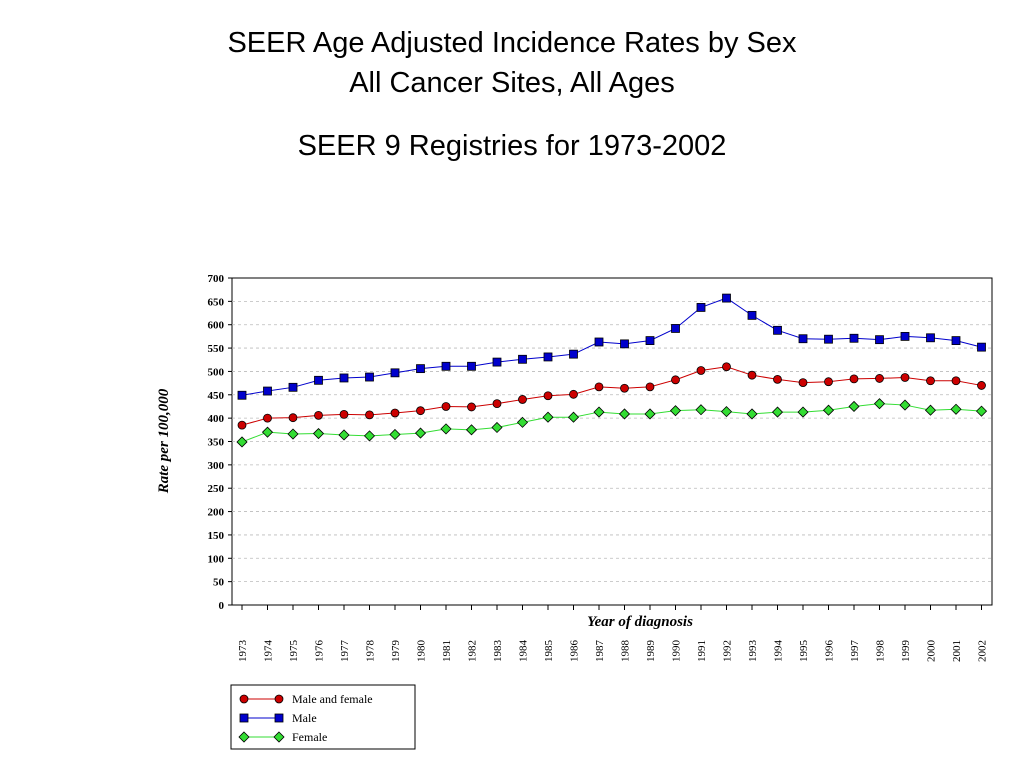 This screenshot has width=1024, height=768. I want to click on x-tick-label: 1986, so click(575, 651).